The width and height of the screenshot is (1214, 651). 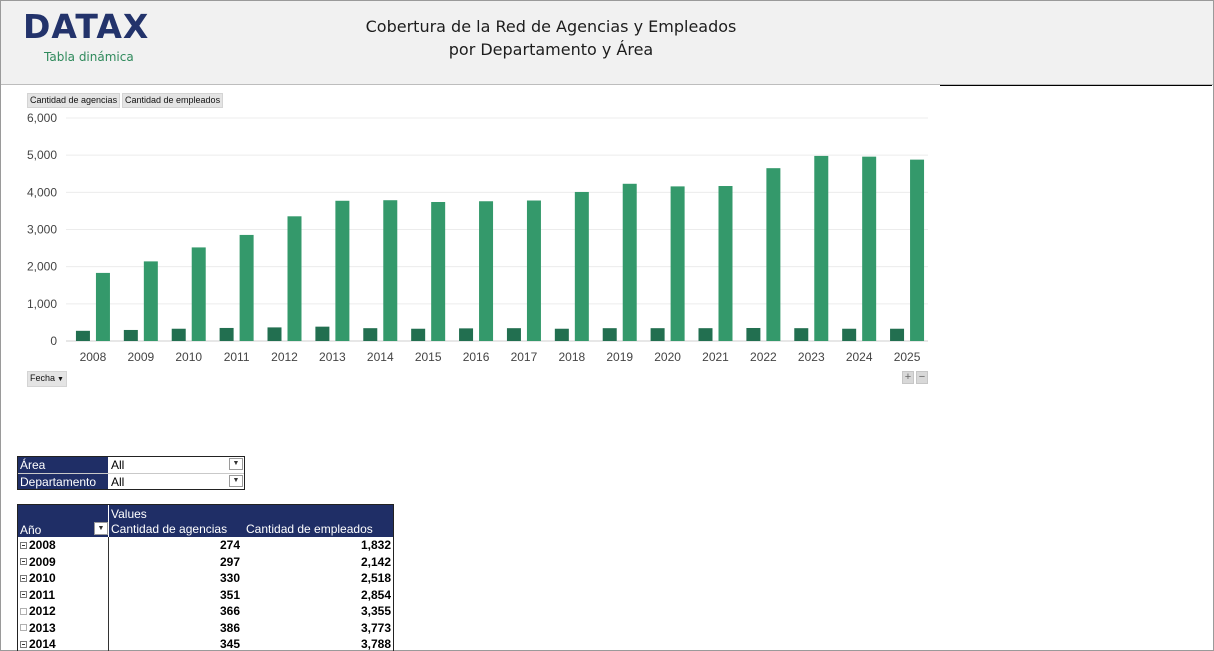 I want to click on x-tick-label: 2010, so click(x=188, y=357).